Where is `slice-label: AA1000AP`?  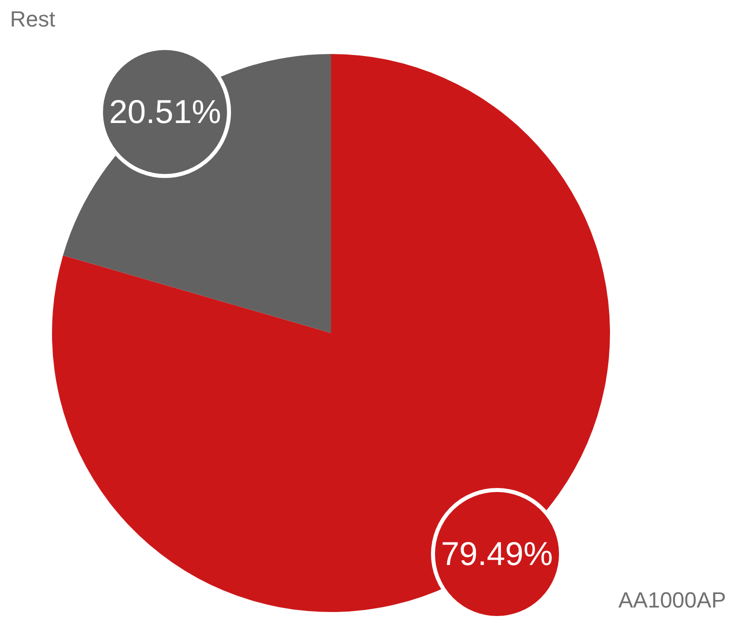 slice-label: AA1000AP is located at coordinates (672, 600).